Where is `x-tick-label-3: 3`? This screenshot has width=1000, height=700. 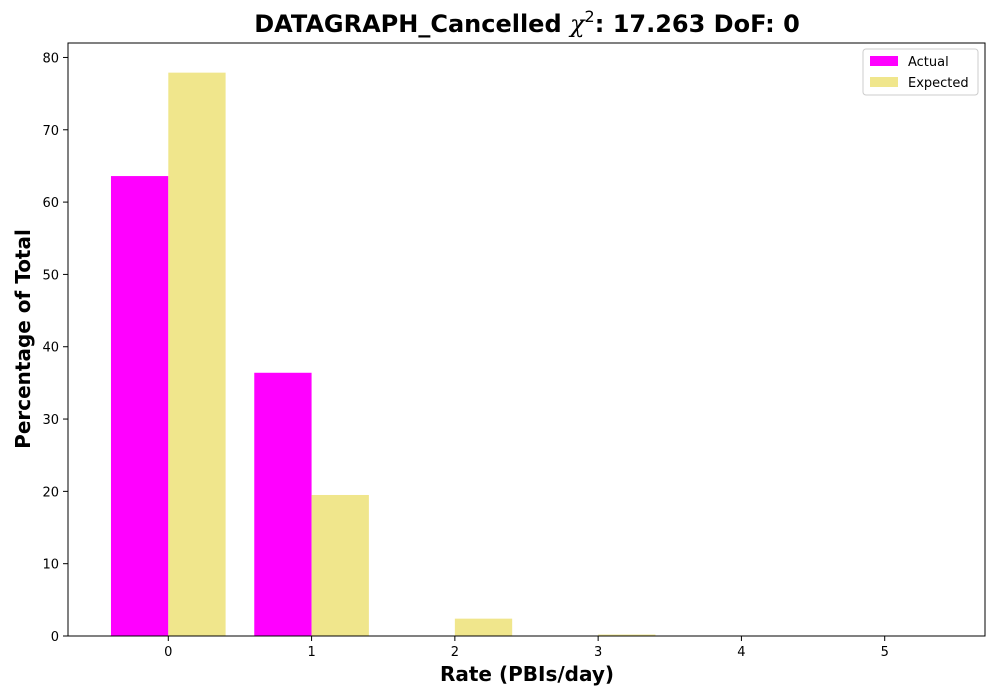 x-tick-label-3: 3 is located at coordinates (598, 652).